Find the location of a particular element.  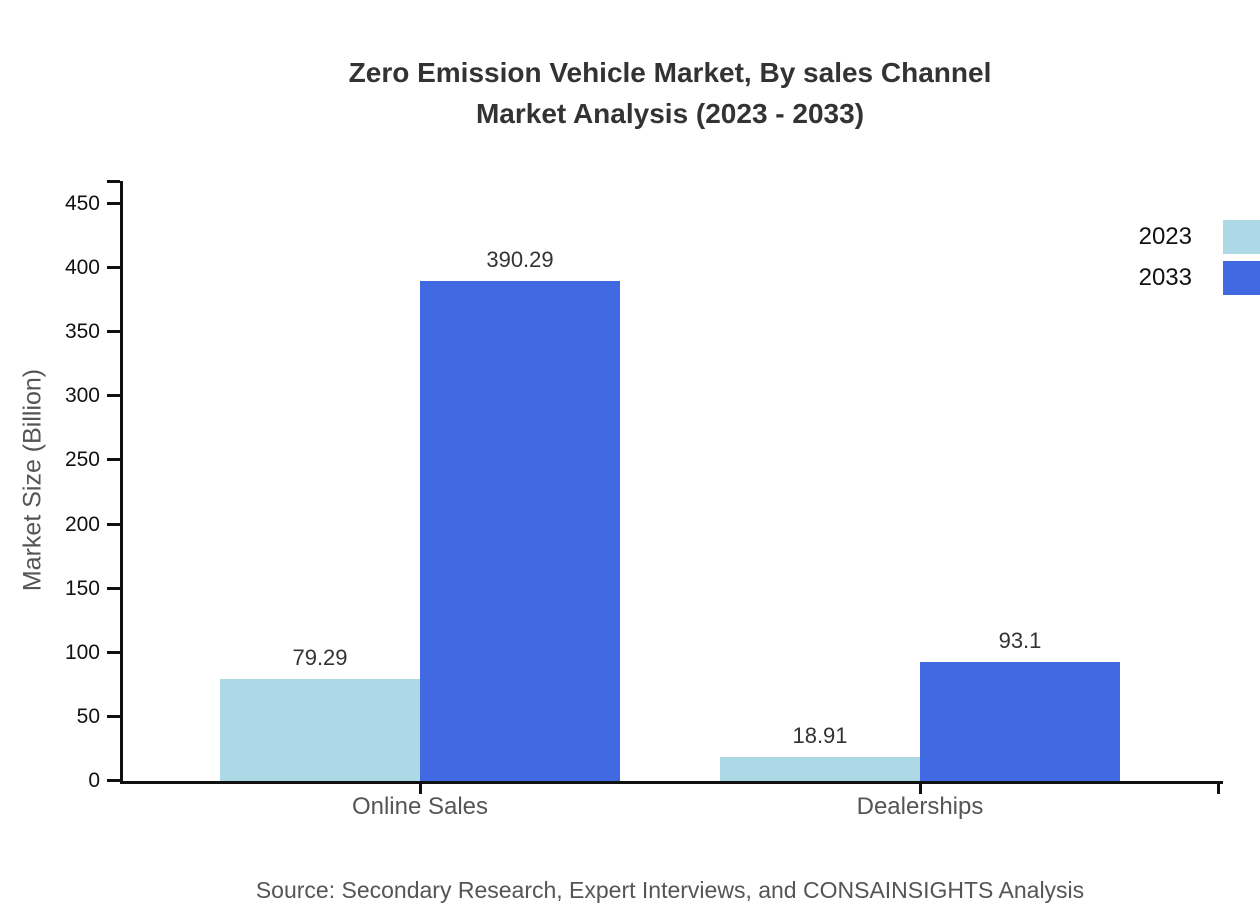

legend-label-2033: 2033 is located at coordinates (1165, 277).